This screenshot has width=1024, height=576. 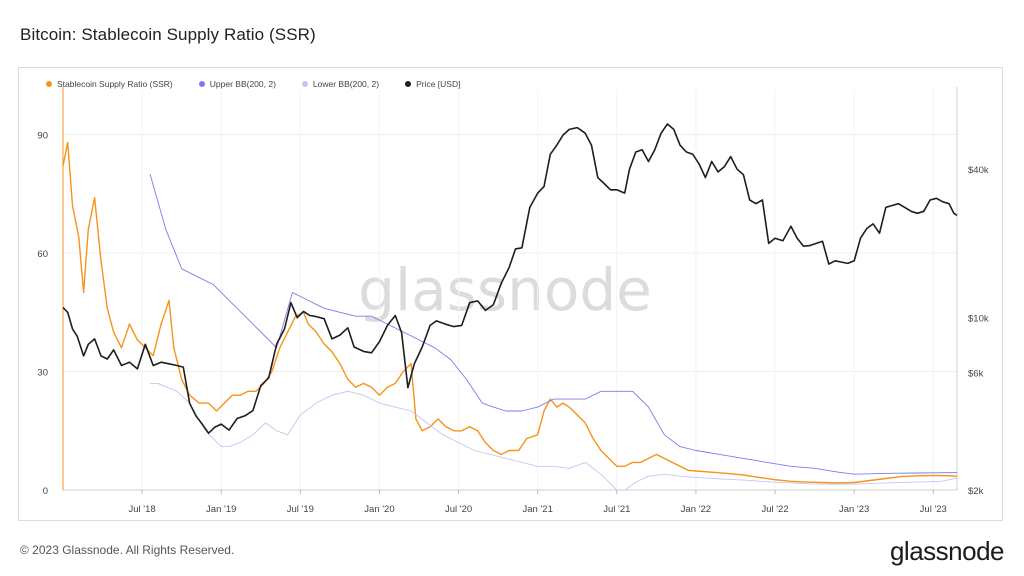 I want to click on lower-bb-line, so click(x=554, y=436).